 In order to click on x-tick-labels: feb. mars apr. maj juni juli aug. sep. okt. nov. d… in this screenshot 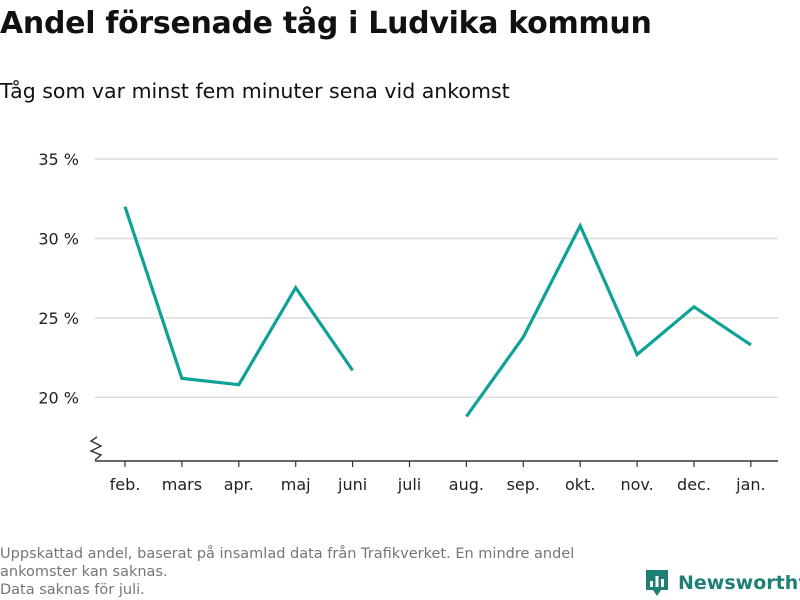, I will do `click(438, 477)`.